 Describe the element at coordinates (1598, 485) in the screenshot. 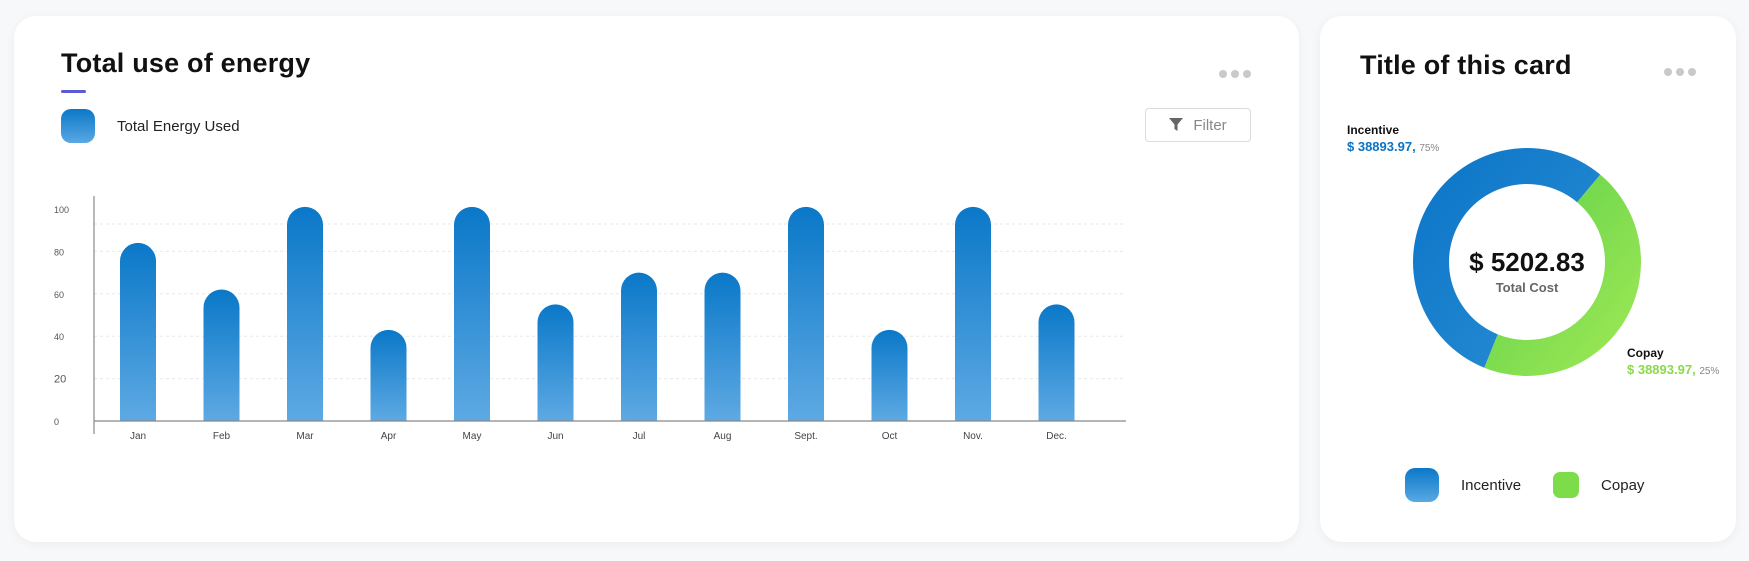

I see `legend-item-copay: Copay` at that location.